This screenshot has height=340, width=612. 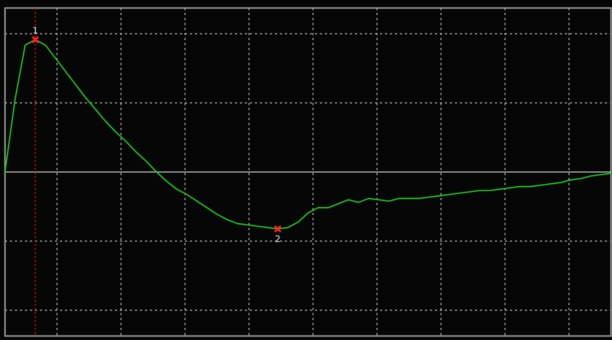 I want to click on annotation: 1, so click(x=35, y=31).